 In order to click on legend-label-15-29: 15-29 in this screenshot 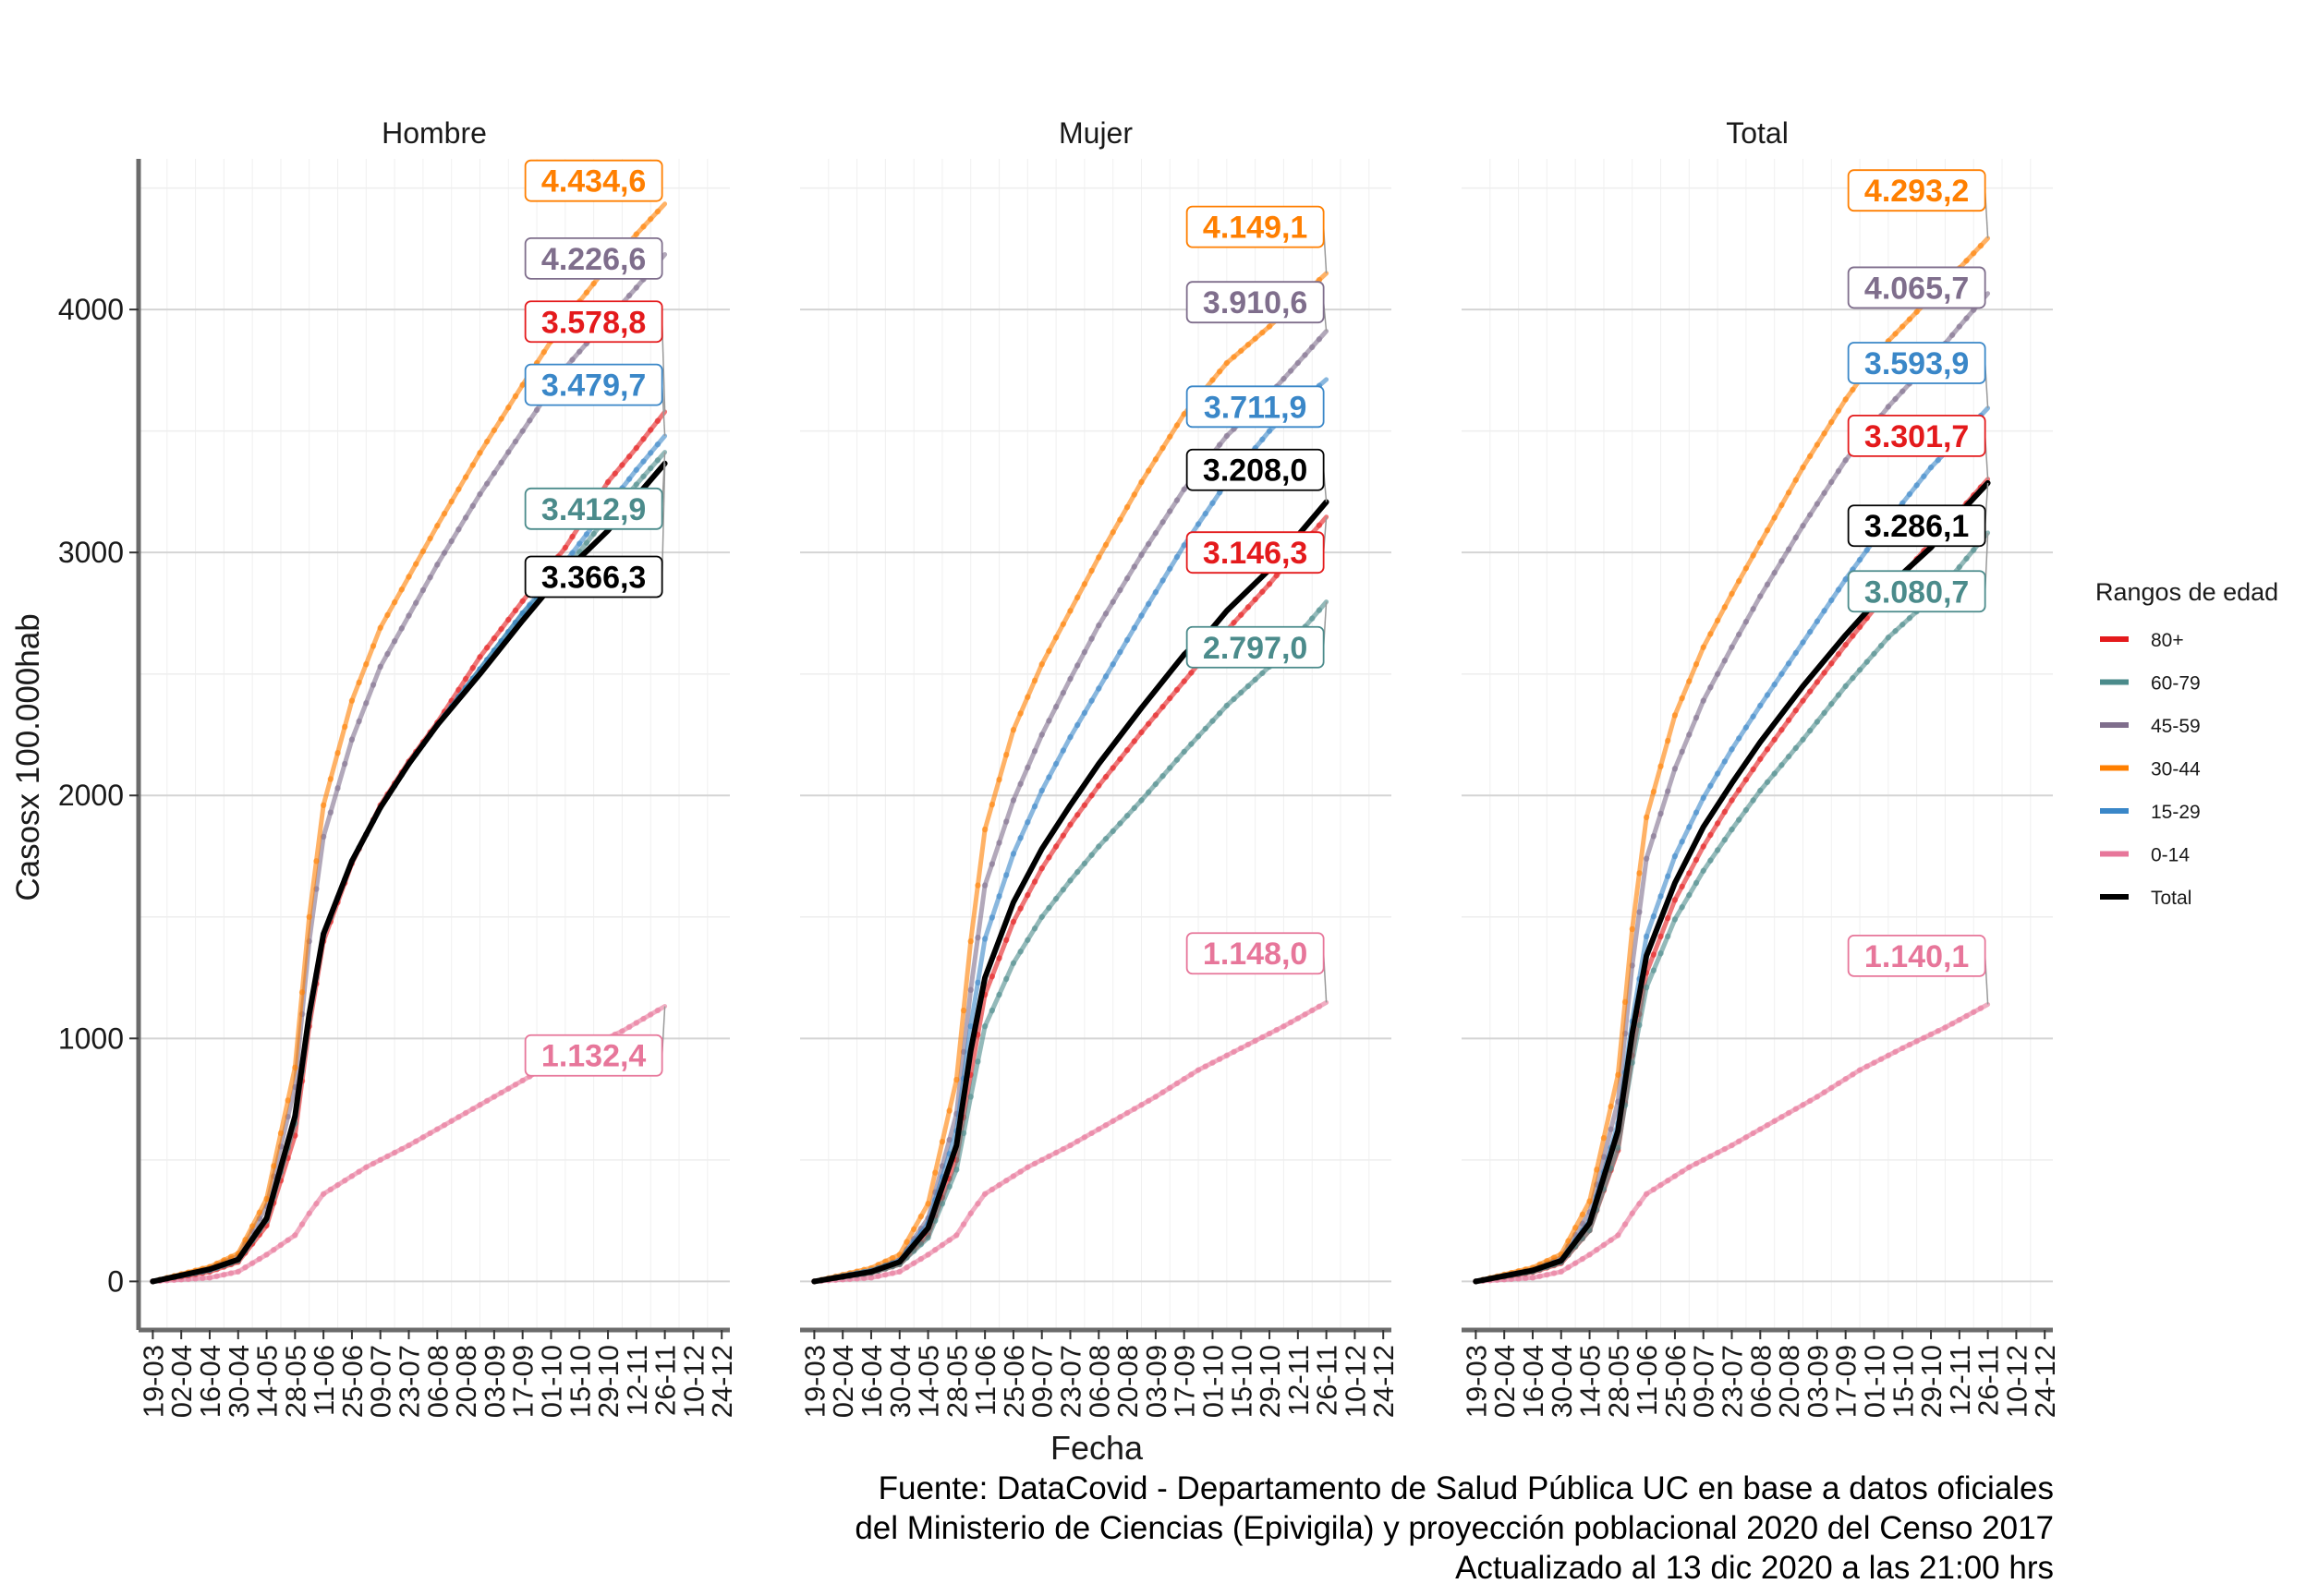, I will do `click(2176, 812)`.